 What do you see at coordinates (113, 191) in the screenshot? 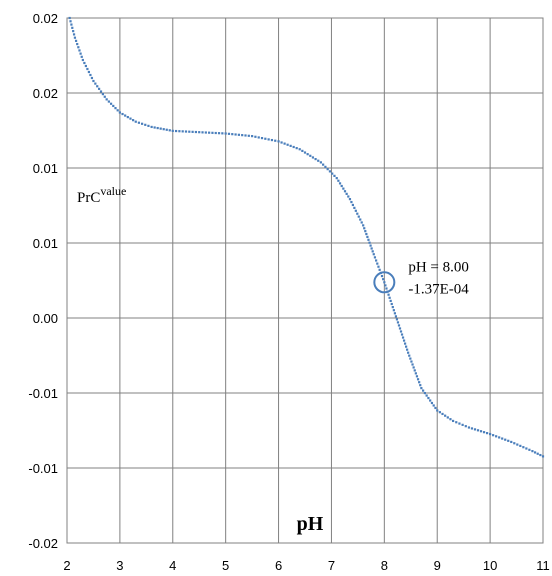
I see `series-label-superscript: value` at bounding box center [113, 191].